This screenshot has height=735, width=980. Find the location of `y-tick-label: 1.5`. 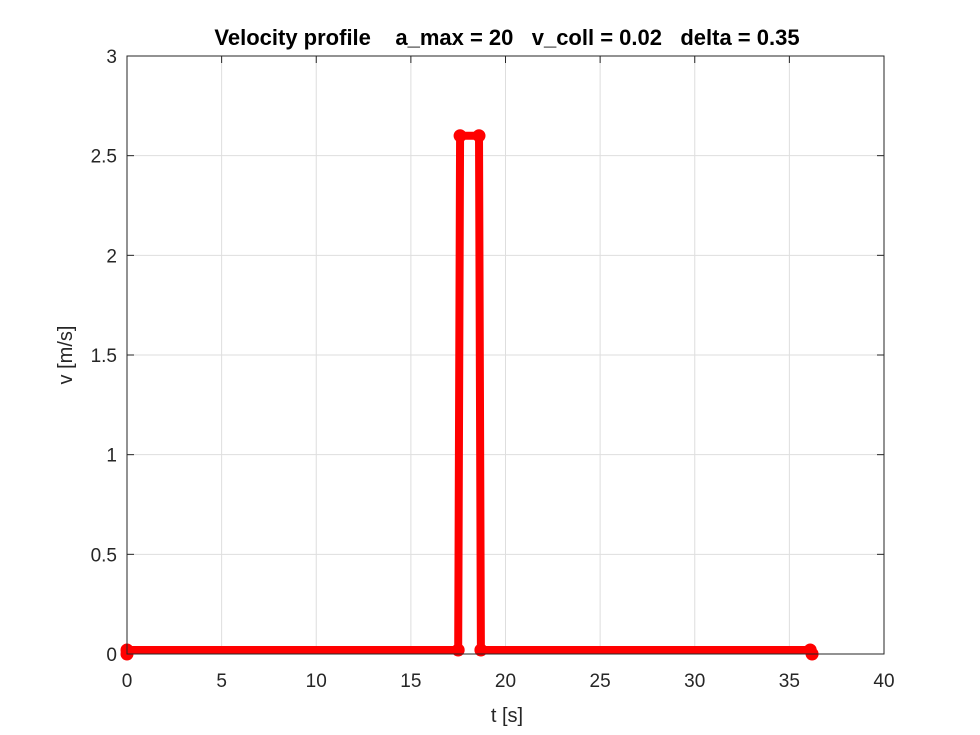

y-tick-label: 1.5 is located at coordinates (104, 356).